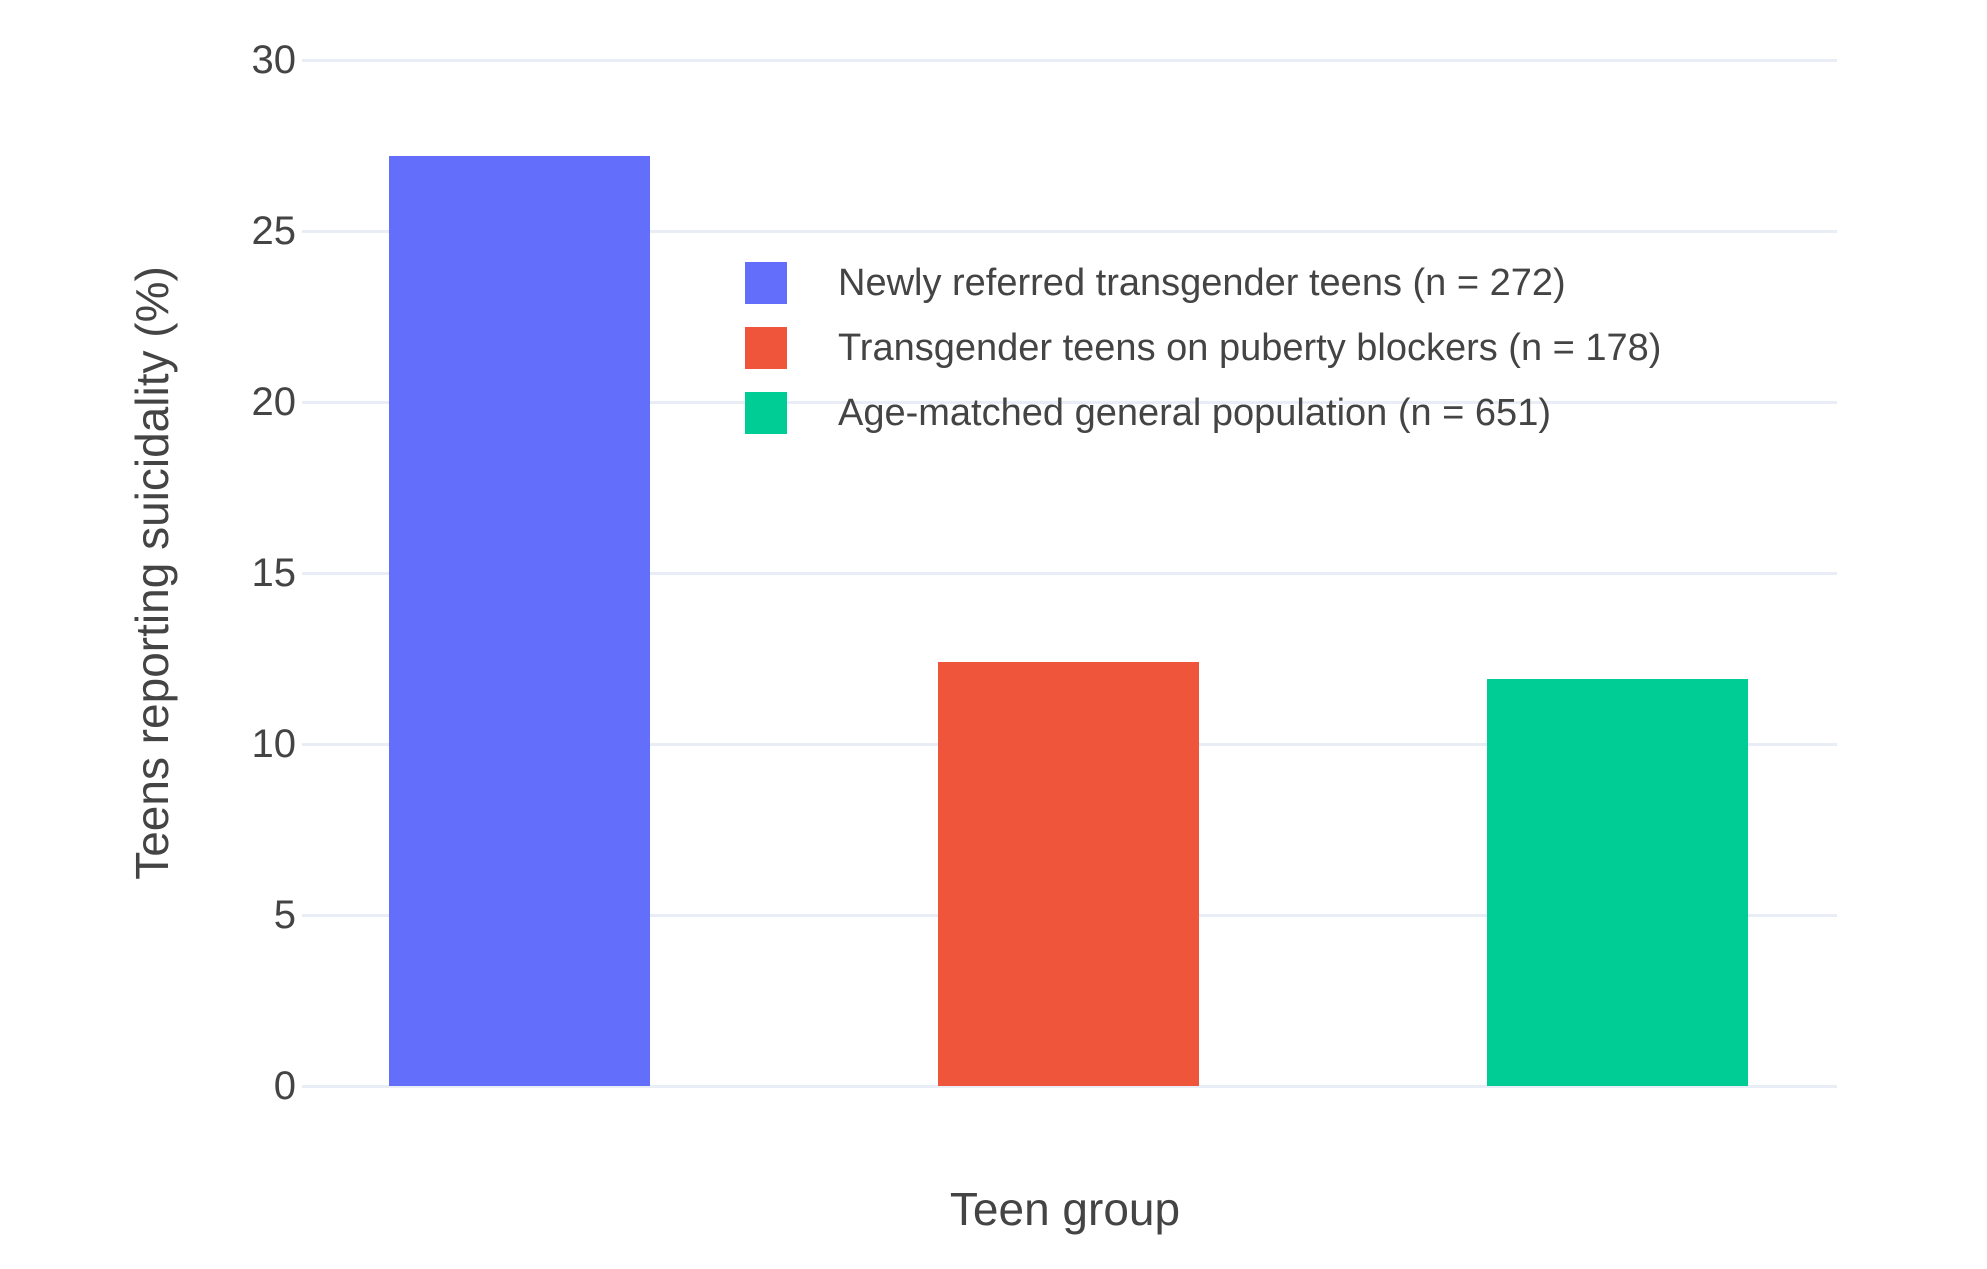 This screenshot has height=1269, width=1987. What do you see at coordinates (1194, 413) in the screenshot?
I see `legend-item-label: Age-matched general population (n = 651)` at bounding box center [1194, 413].